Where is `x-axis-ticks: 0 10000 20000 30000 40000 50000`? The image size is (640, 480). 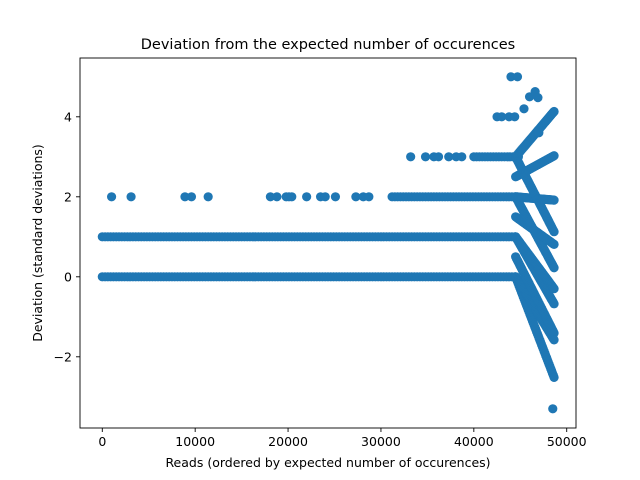 x-axis-ticks: 0 10000 20000 30000 40000 50000 is located at coordinates (342, 438).